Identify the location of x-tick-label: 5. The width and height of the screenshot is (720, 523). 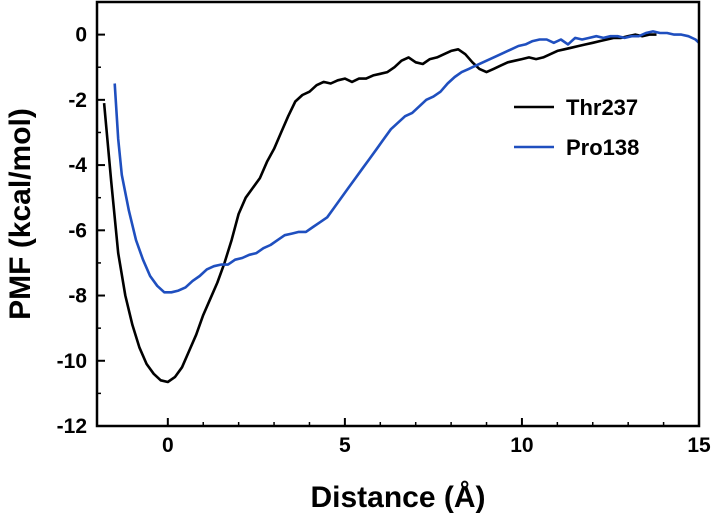
(345, 445).